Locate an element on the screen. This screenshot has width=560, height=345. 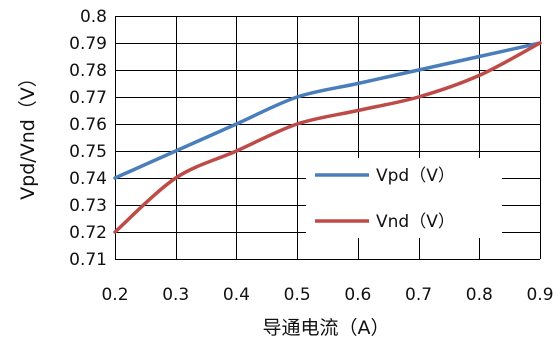
y-tick-label: 0.73 is located at coordinates (88, 206).